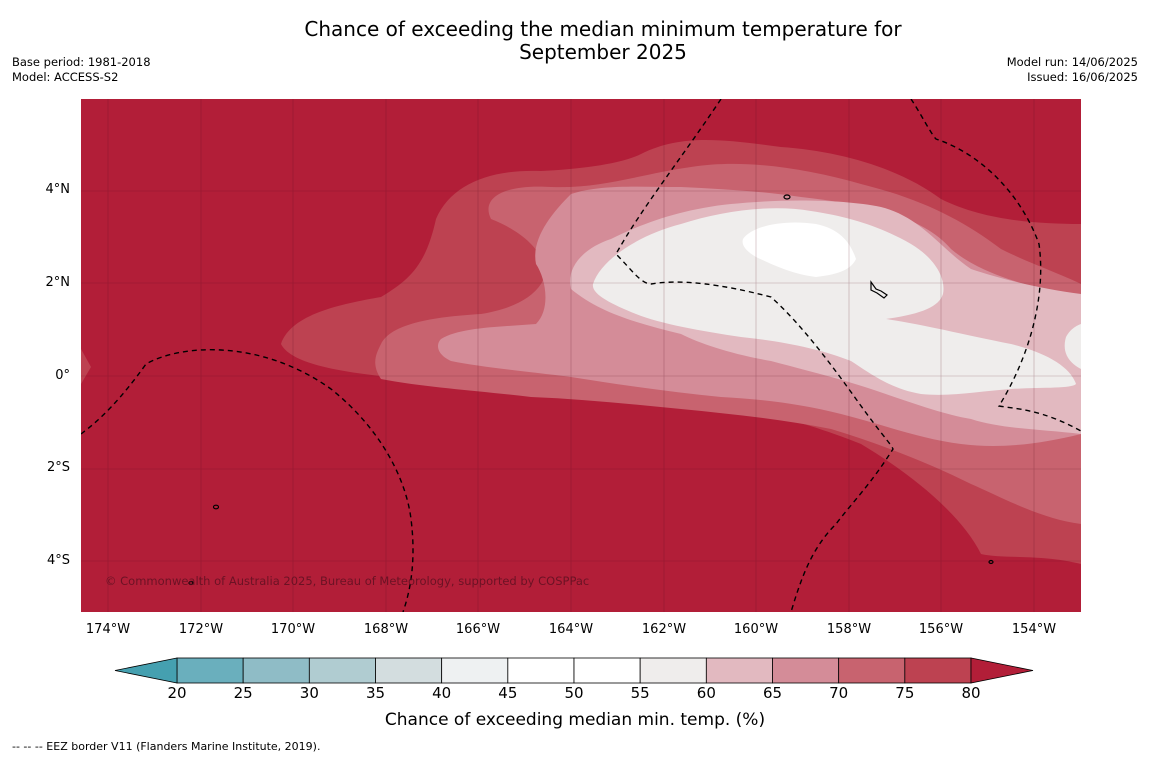  What do you see at coordinates (1034, 629) in the screenshot?
I see `lon-tick-154w: 154°W` at bounding box center [1034, 629].